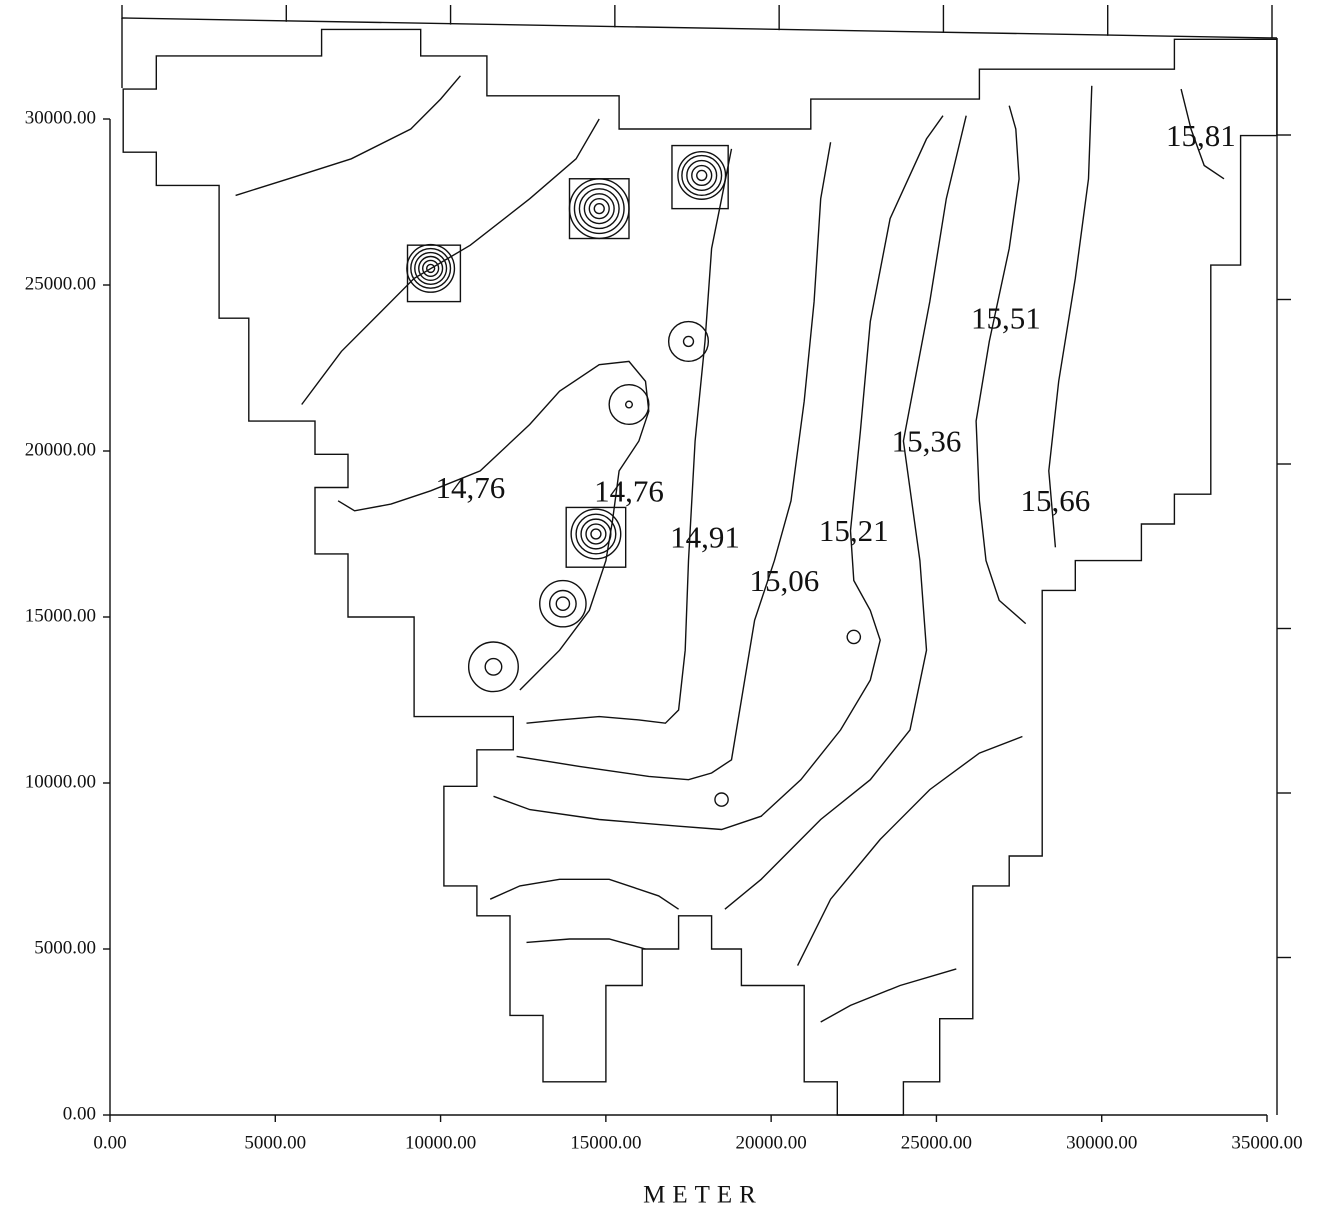  Describe the element at coordinates (440, 1142) in the screenshot. I see `x-tick-label: 10000.00` at that location.